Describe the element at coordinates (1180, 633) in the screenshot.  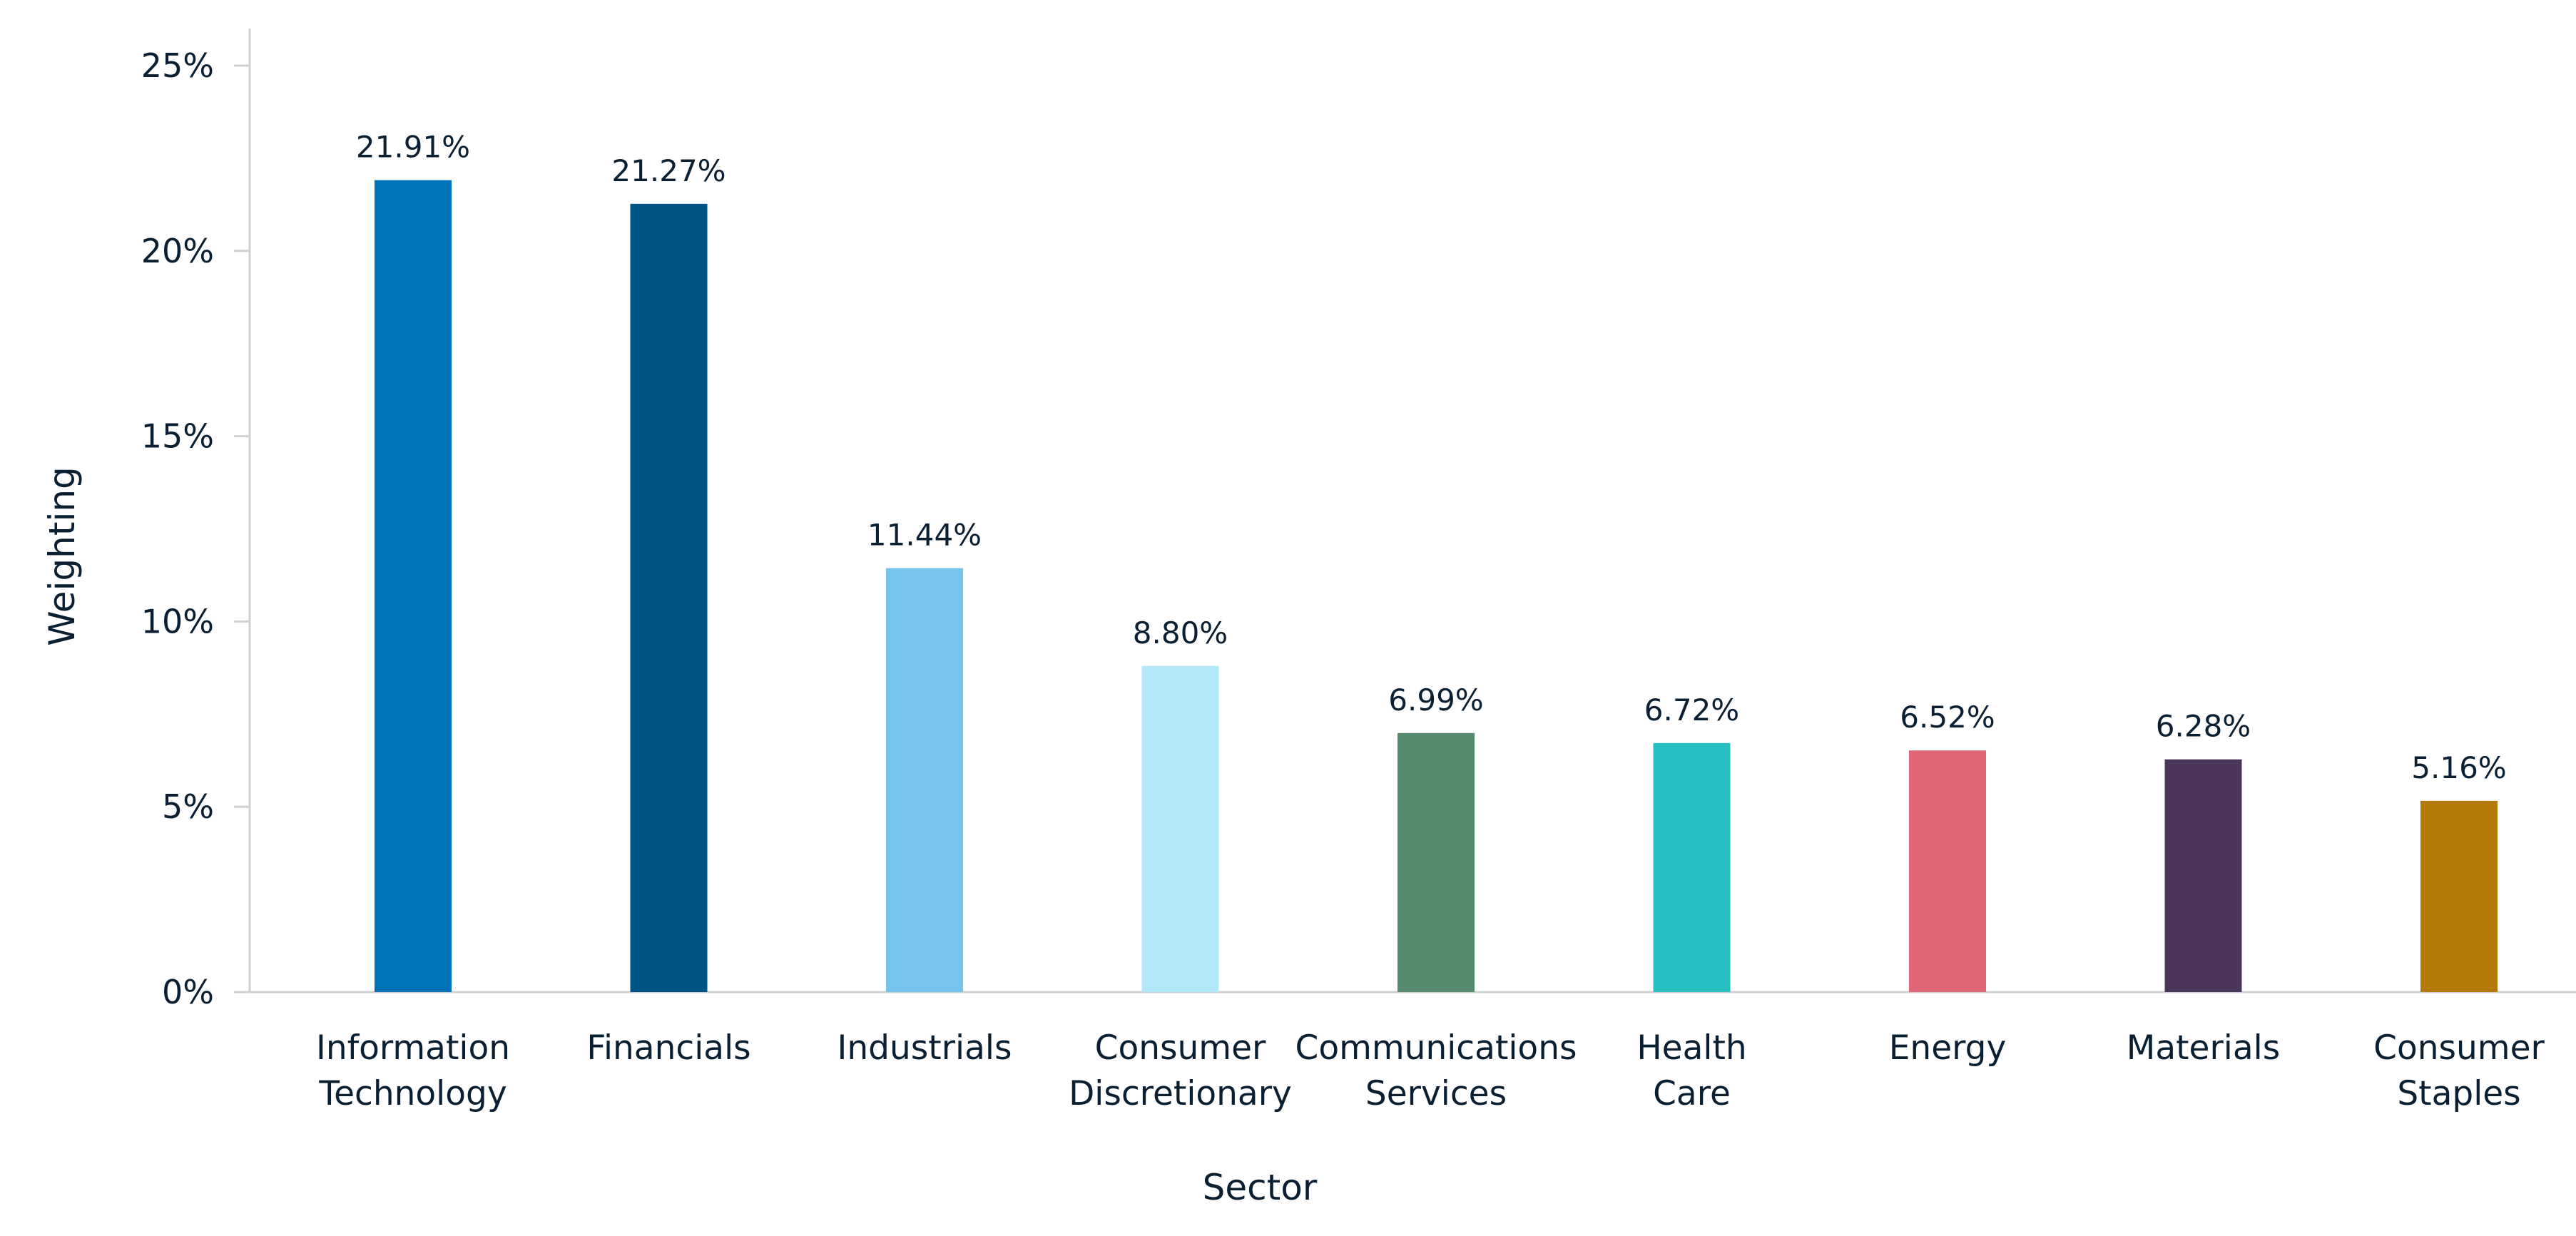
I see `data-label: 8.80%` at that location.